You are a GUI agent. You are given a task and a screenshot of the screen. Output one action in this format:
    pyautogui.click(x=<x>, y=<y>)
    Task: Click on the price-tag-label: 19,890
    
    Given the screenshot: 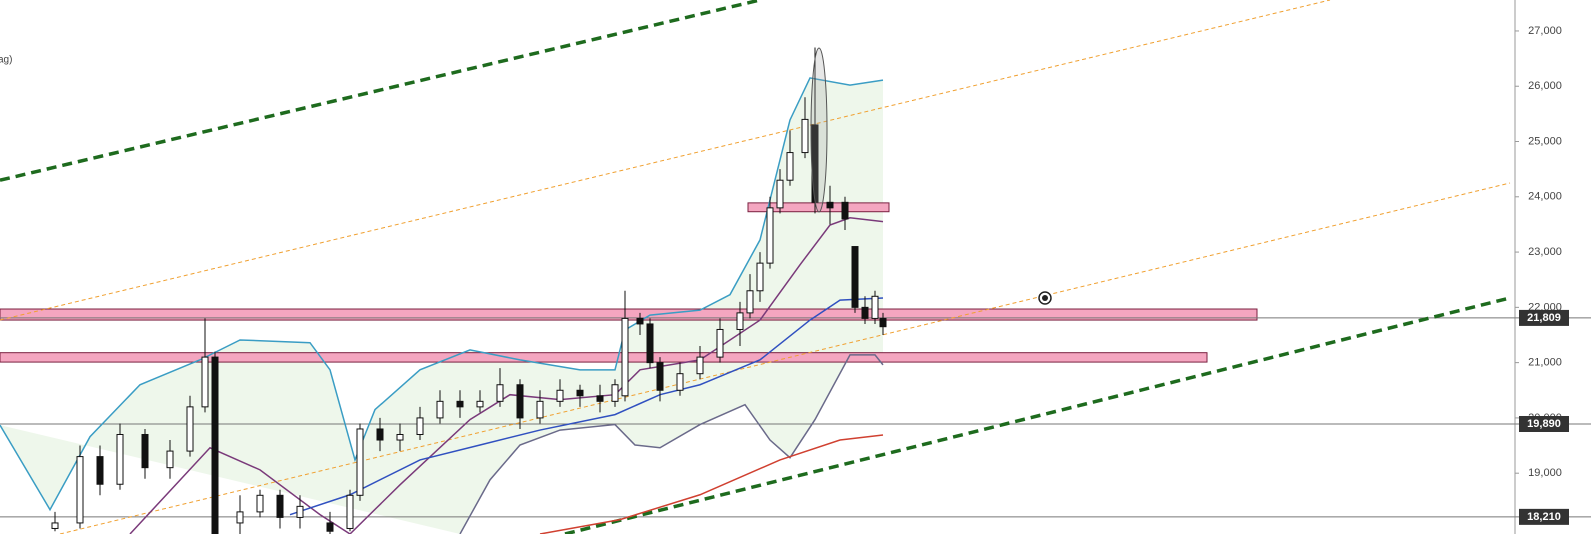 What is the action you would take?
    pyautogui.click(x=1544, y=424)
    